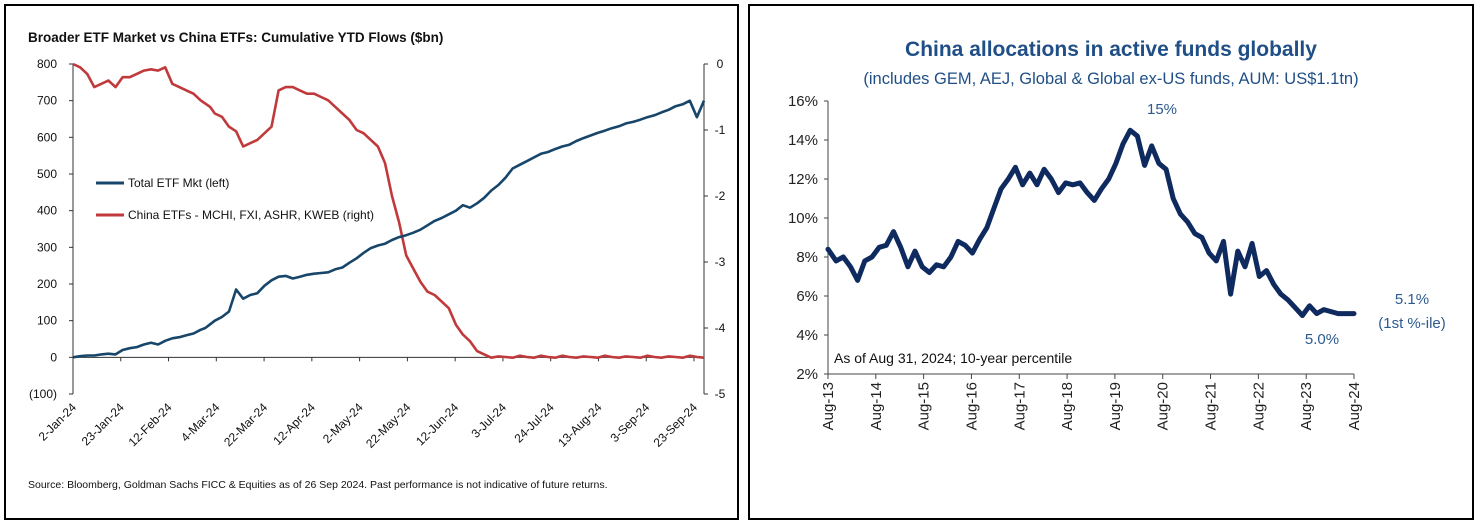  Describe the element at coordinates (1019, 406) in the screenshot. I see `x-tick-label: Aug-17` at that location.